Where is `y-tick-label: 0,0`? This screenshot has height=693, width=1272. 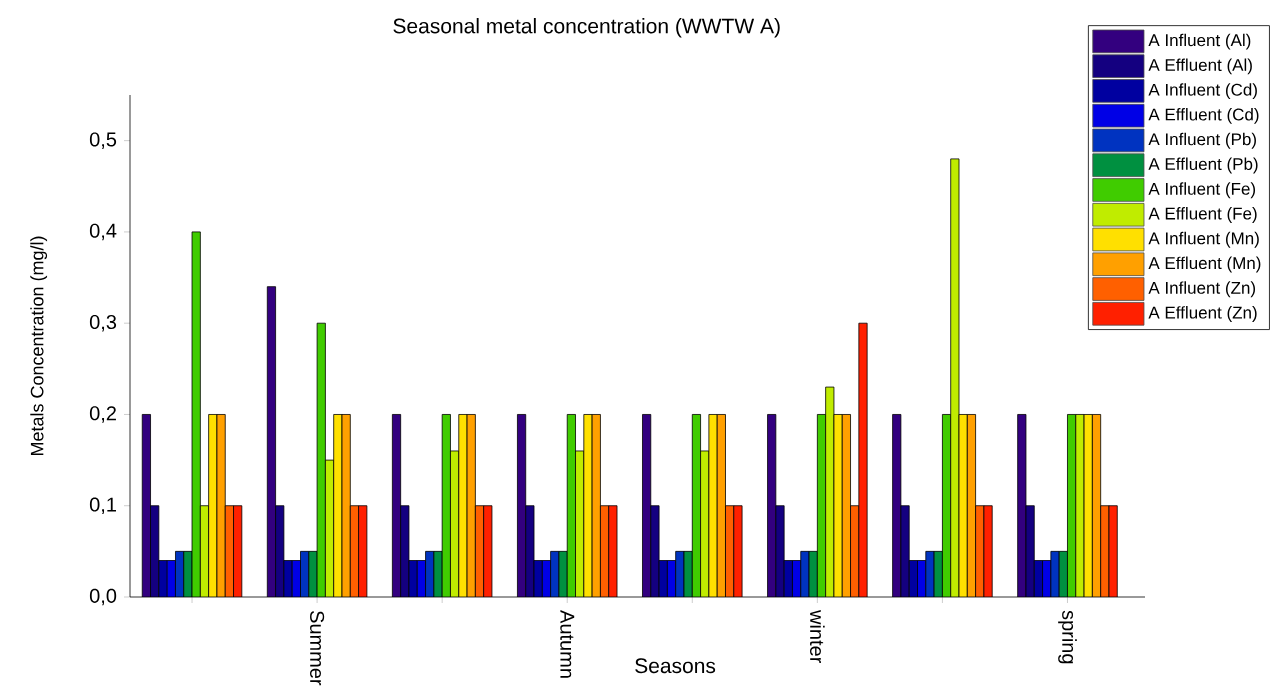
y-tick-label: 0,0 is located at coordinates (103, 597).